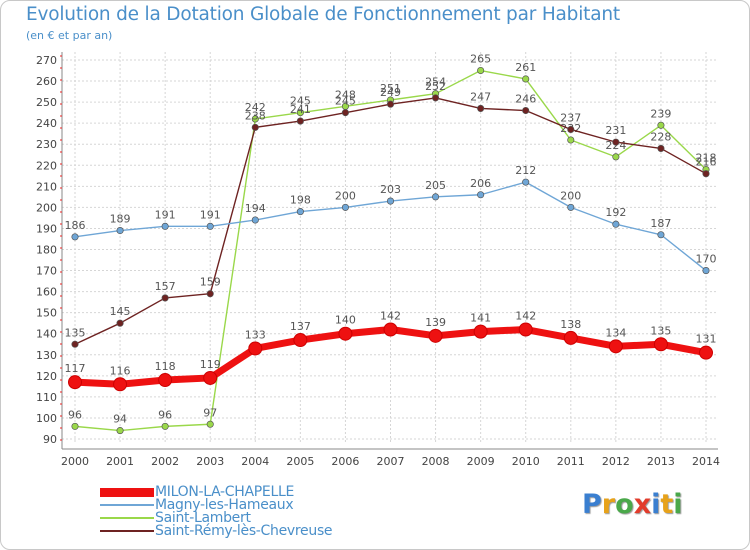 Image resolution: width=750 pixels, height=550 pixels. What do you see at coordinates (46, 250) in the screenshot?
I see `y-tick-label: 180` at bounding box center [46, 250].